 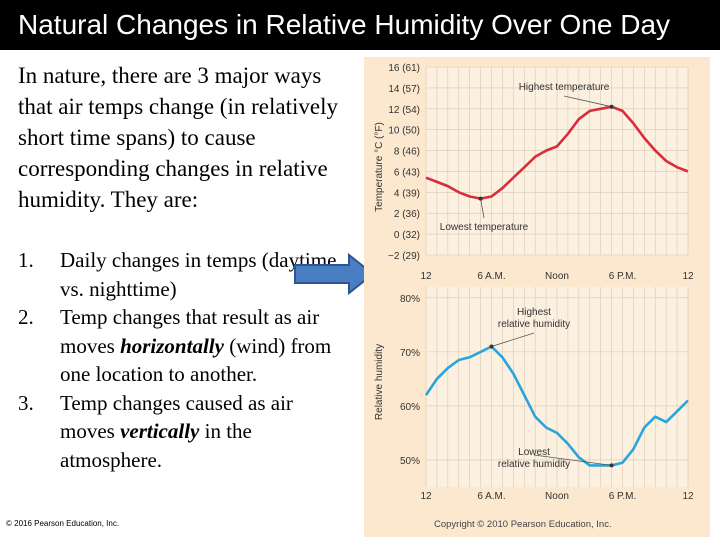 What do you see at coordinates (523, 524) in the screenshot?
I see `footer-copyright-right: Copyright © 2010 Pearson Education, Inc.` at bounding box center [523, 524].